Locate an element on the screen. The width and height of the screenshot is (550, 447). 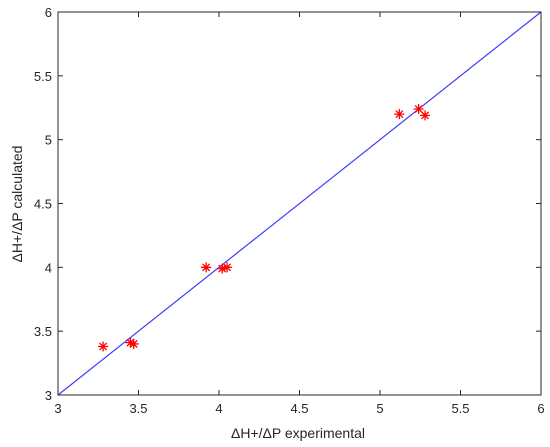
y-tick-label: 4.5 is located at coordinates (43, 204).